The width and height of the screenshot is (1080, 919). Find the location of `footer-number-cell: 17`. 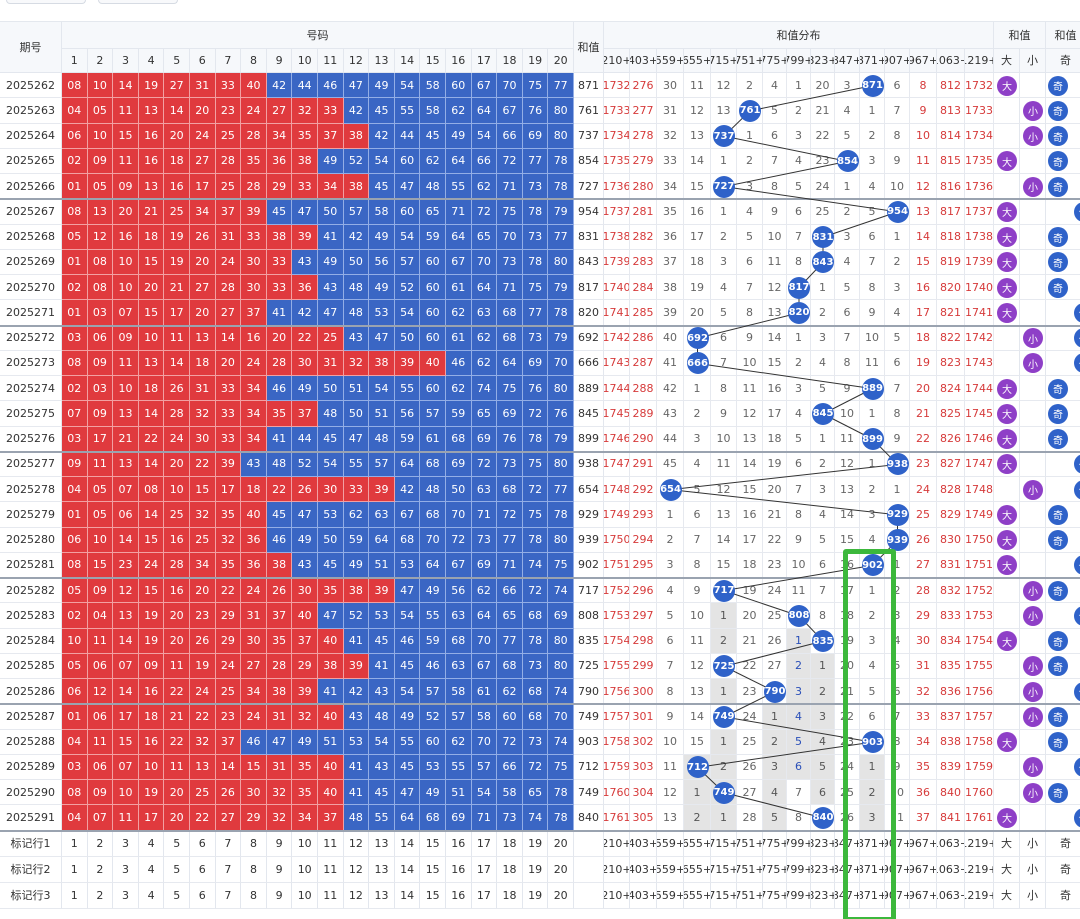

footer-number-cell: 17 is located at coordinates (484, 869).